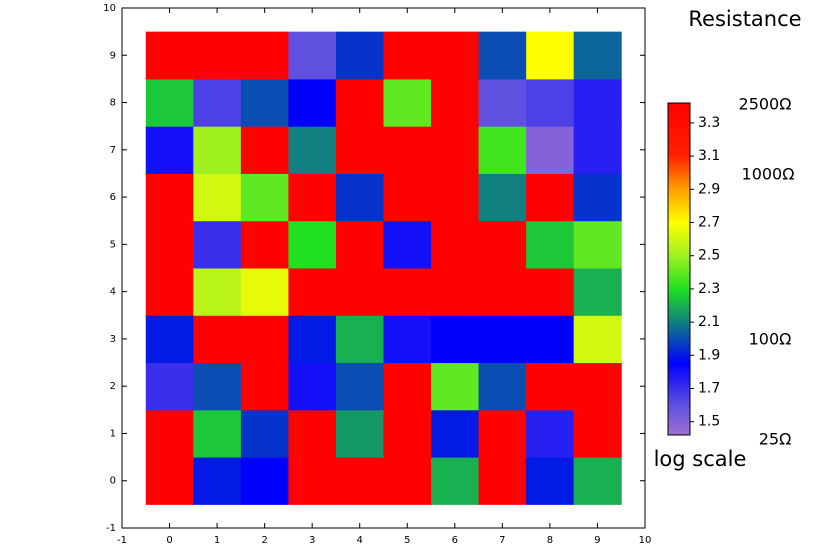  What do you see at coordinates (113, 150) in the screenshot?
I see `y-tick-label: 7` at bounding box center [113, 150].